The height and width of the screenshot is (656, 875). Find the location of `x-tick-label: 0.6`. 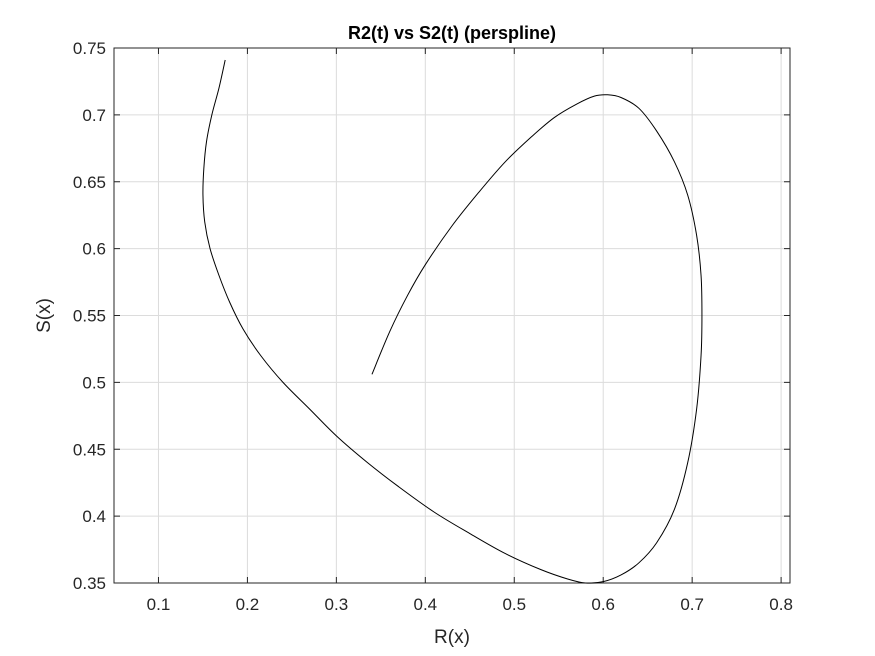

x-tick-label: 0.6 is located at coordinates (603, 604).